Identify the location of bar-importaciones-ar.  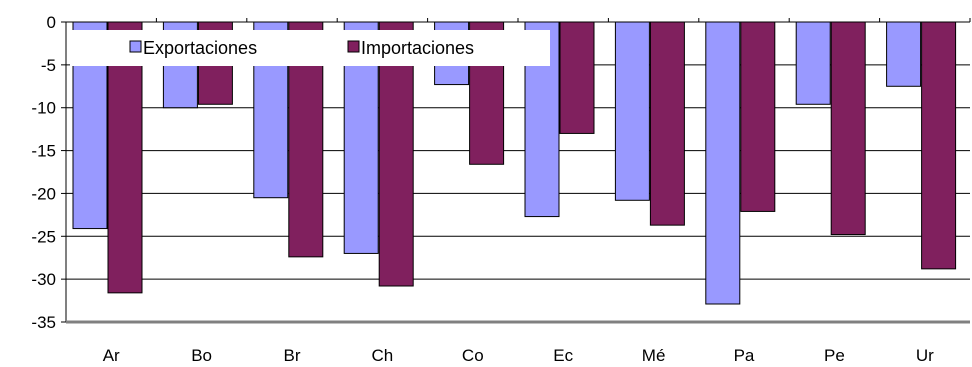
(125, 157).